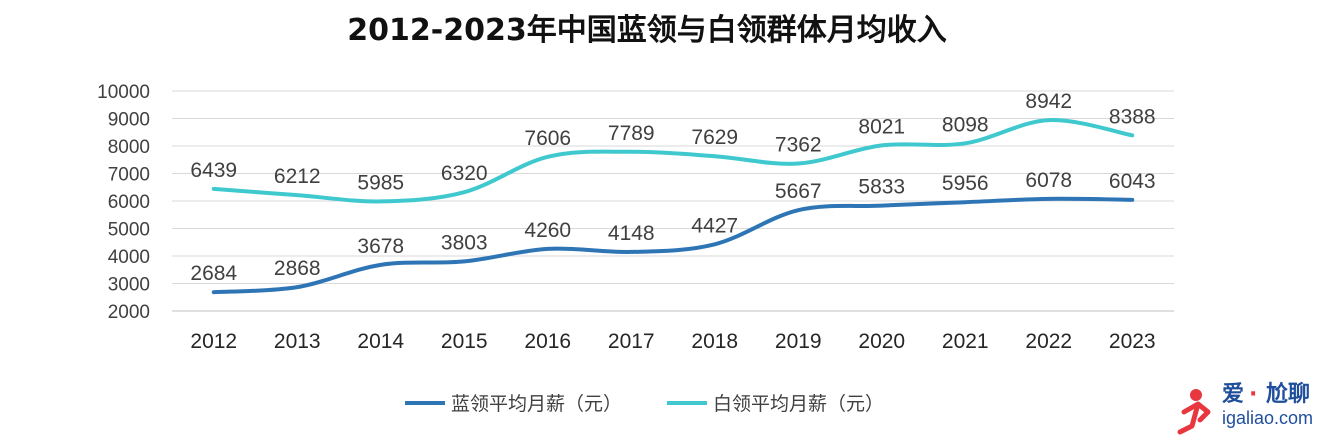 The height and width of the screenshot is (446, 1340). What do you see at coordinates (123, 92) in the screenshot?
I see `y-tick-label: 10000` at bounding box center [123, 92].